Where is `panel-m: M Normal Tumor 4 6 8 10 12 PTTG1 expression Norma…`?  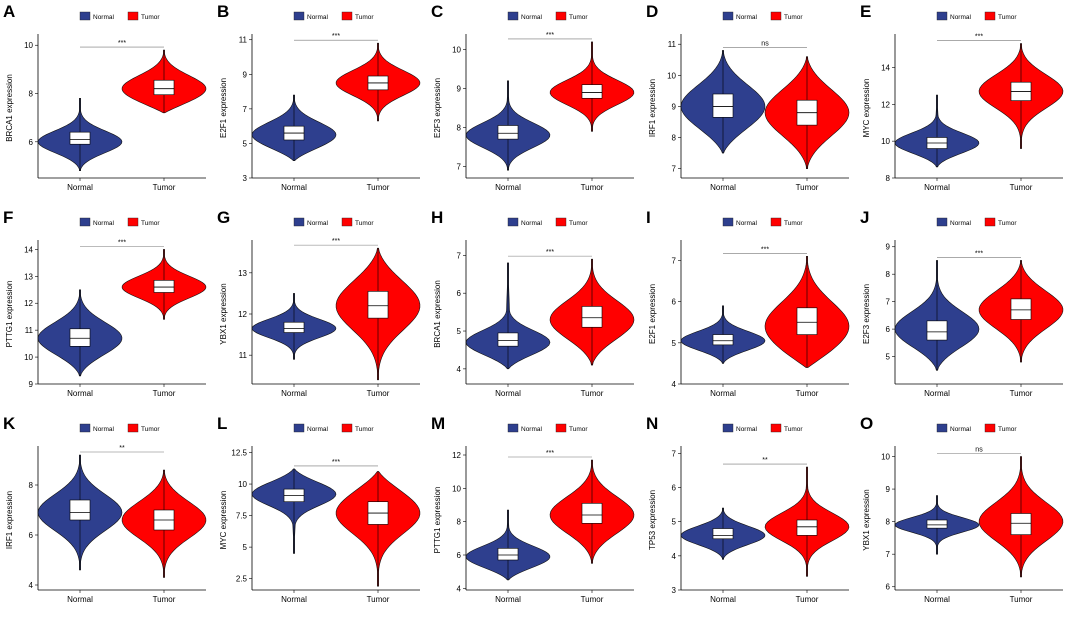
panel-m: M Normal Tumor 4 6 8 10 12 PTTG1 expression Norma… is located at coordinates (535, 515).